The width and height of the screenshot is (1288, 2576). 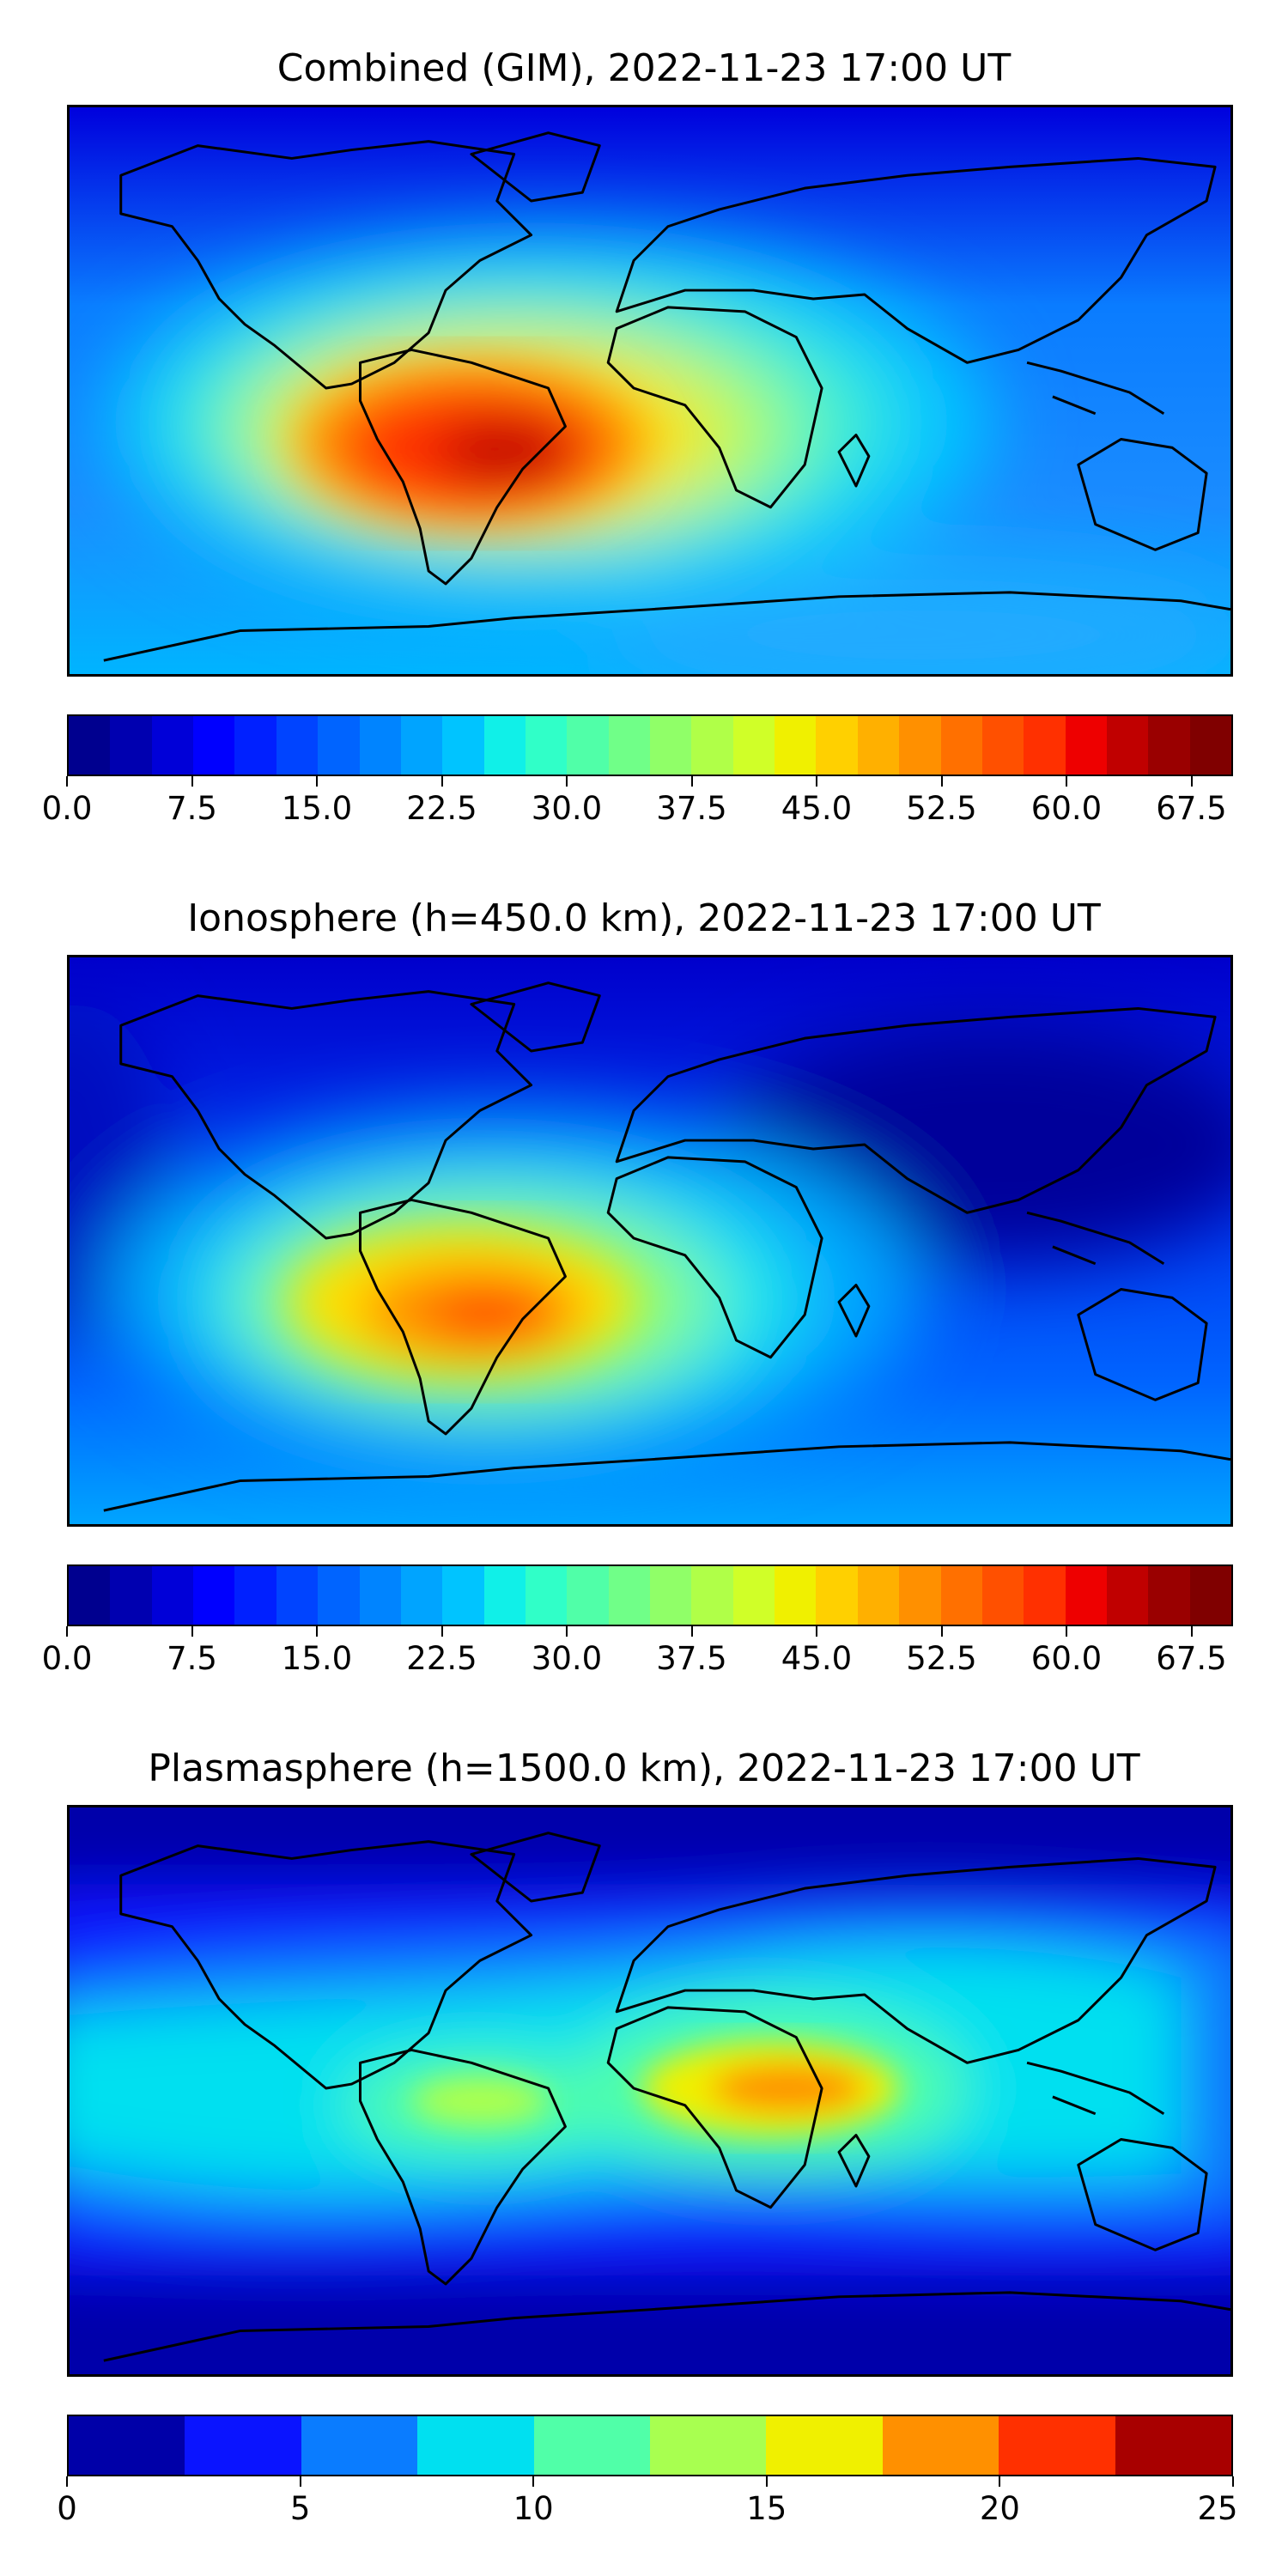 What do you see at coordinates (1217, 2508) in the screenshot?
I see `tick-label: 25` at bounding box center [1217, 2508].